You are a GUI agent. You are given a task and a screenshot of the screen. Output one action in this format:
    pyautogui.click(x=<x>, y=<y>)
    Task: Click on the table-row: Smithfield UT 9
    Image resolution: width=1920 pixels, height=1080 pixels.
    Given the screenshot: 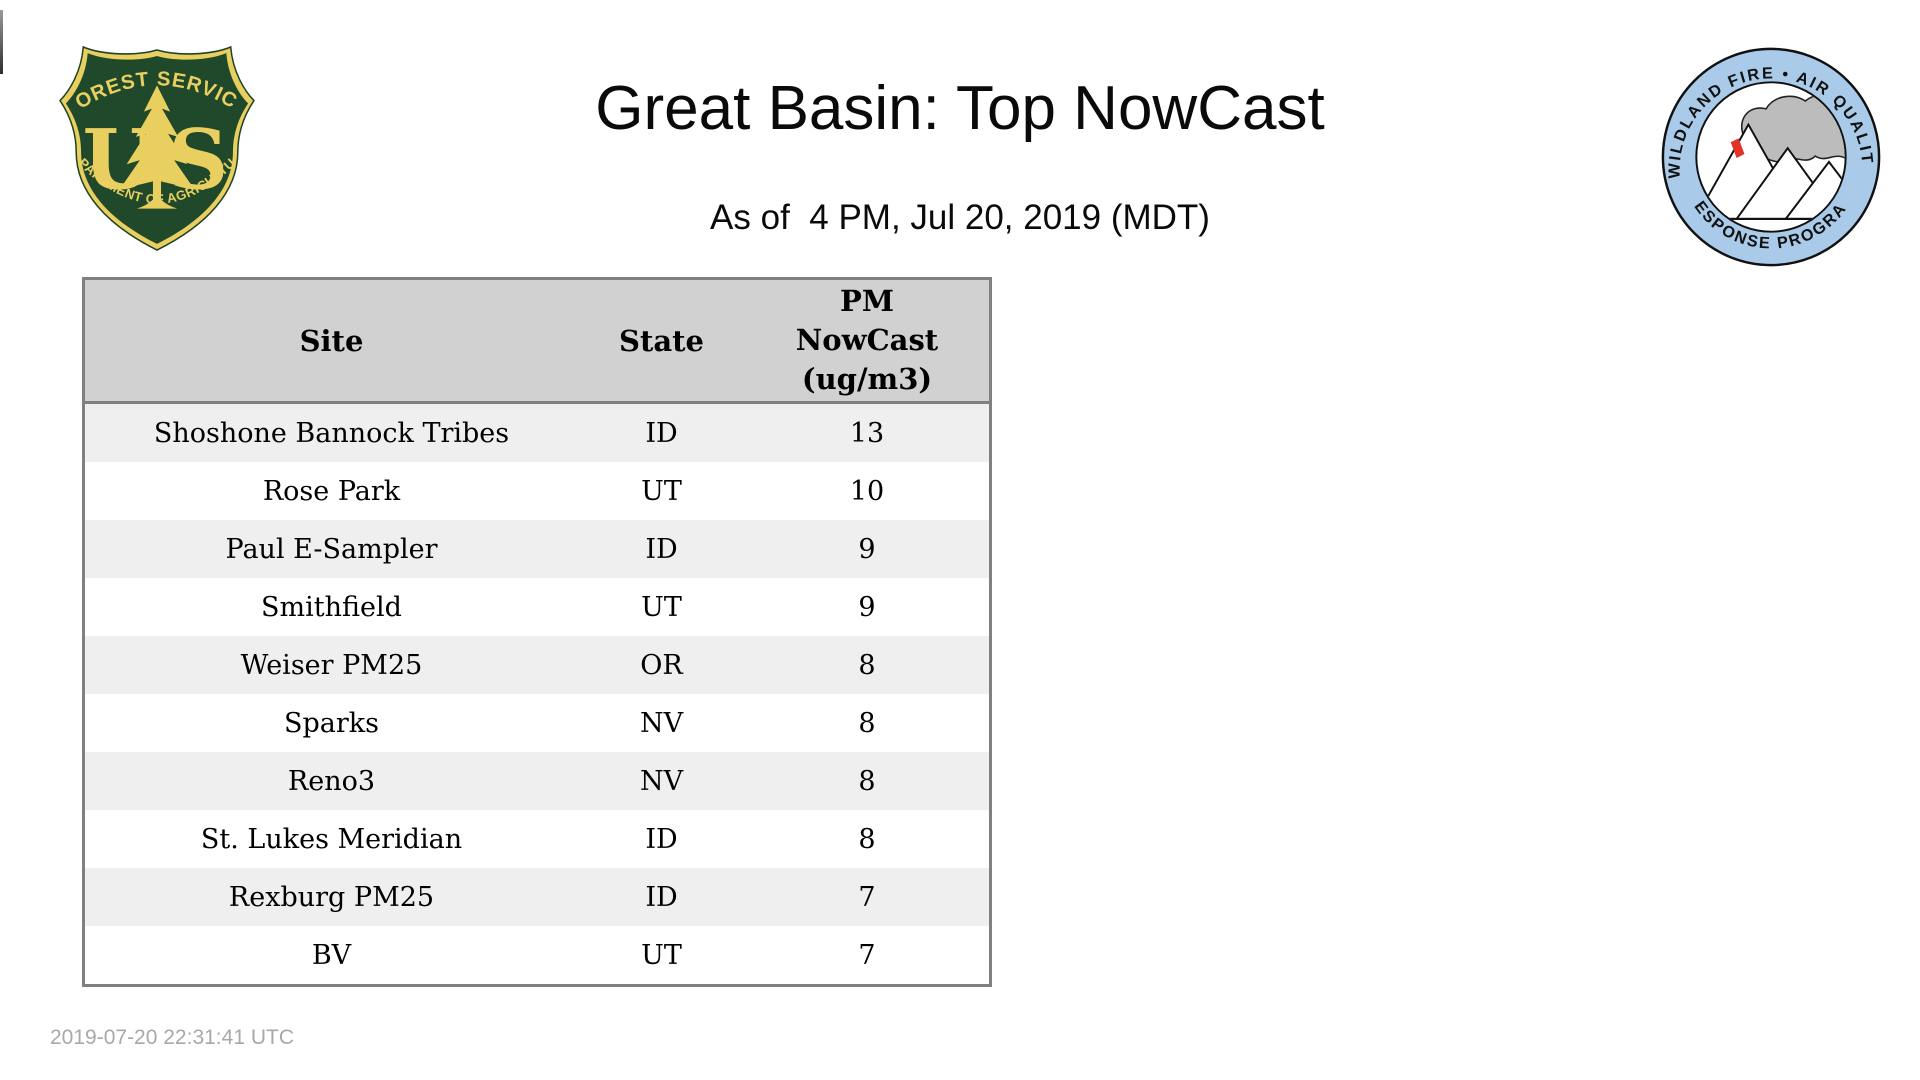 What is the action you would take?
    pyautogui.click(x=537, y=607)
    